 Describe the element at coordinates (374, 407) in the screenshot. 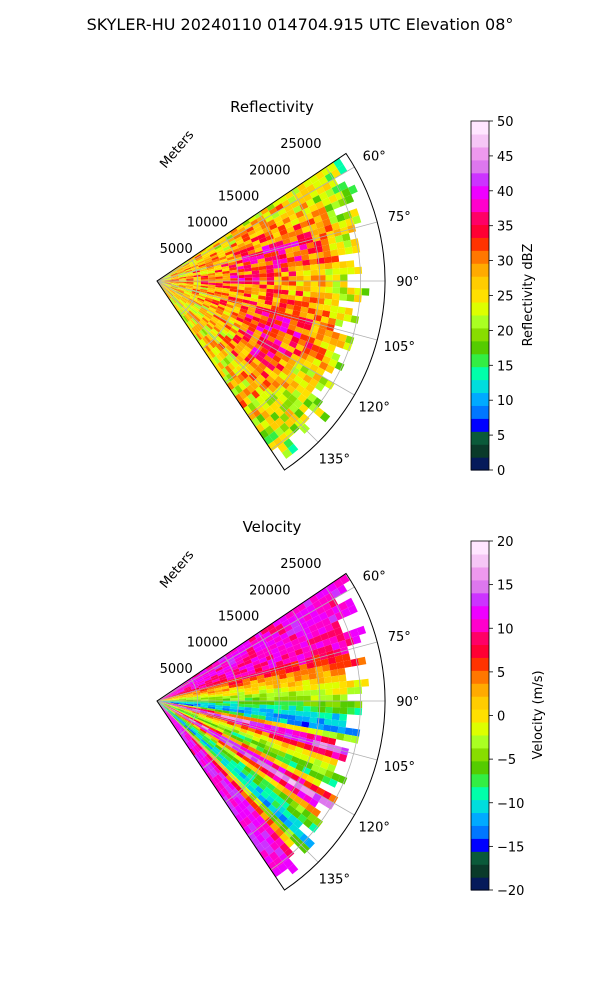

I see `angle-tick-label: 120°` at that location.